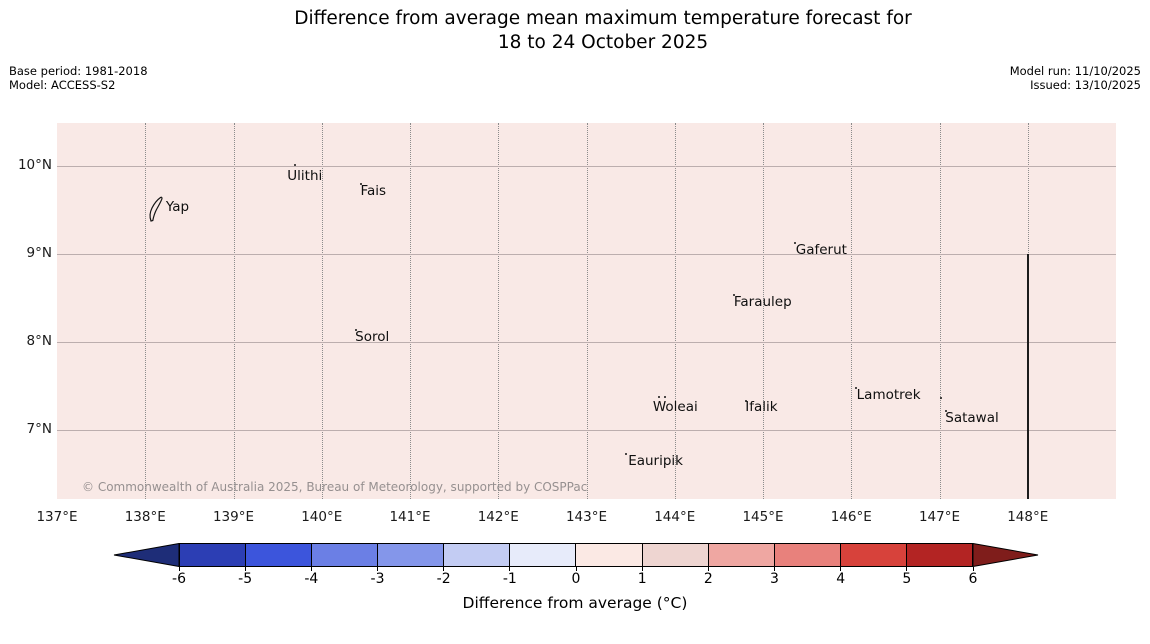 The width and height of the screenshot is (1150, 644). Describe the element at coordinates (762, 302) in the screenshot. I see `island-label: Faraulep` at that location.